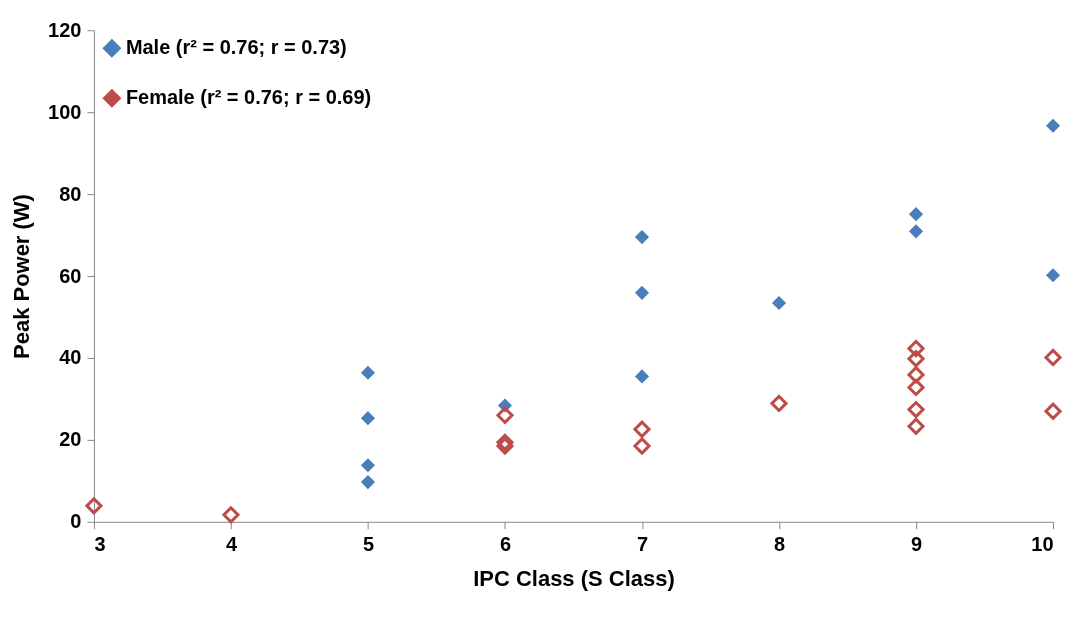 This screenshot has height=622, width=1092. What do you see at coordinates (76, 521) in the screenshot?
I see `y-tick-label: 0` at bounding box center [76, 521].